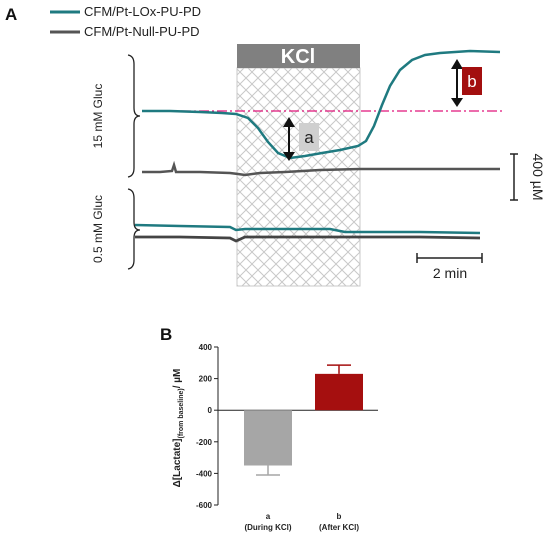 Image resolution: width=550 pixels, height=538 pixels. What do you see at coordinates (339, 516) in the screenshot?
I see `category-label-b: b` at bounding box center [339, 516].